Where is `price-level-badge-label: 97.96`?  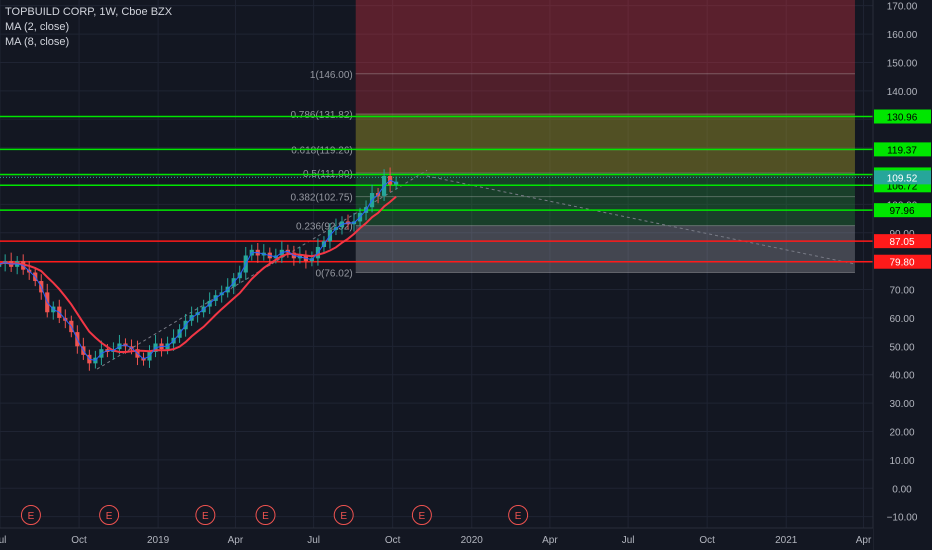
price-level-badge-label: 97.96 is located at coordinates (901, 211).